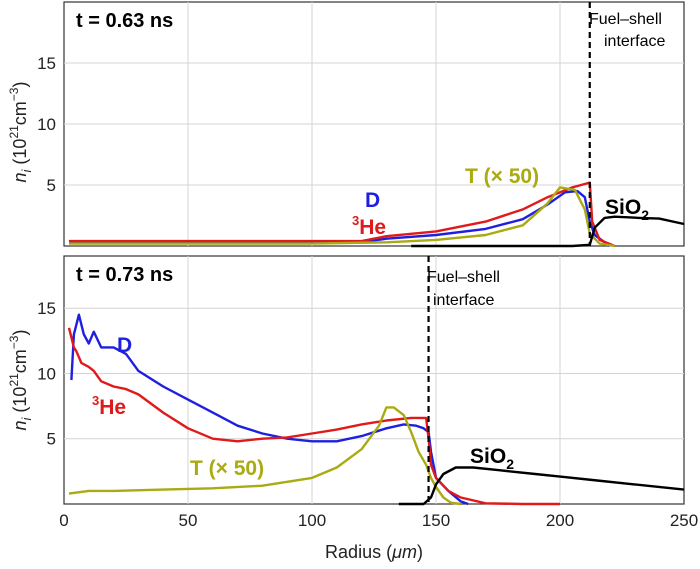  I want to click on x-tick-label-1: 50, so click(188, 520).